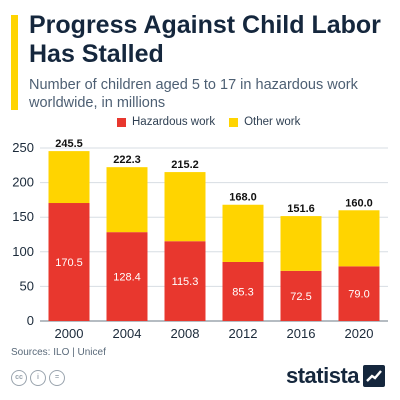 The width and height of the screenshot is (400, 400). What do you see at coordinates (69, 333) in the screenshot?
I see `x-tick-label: 2000` at bounding box center [69, 333].